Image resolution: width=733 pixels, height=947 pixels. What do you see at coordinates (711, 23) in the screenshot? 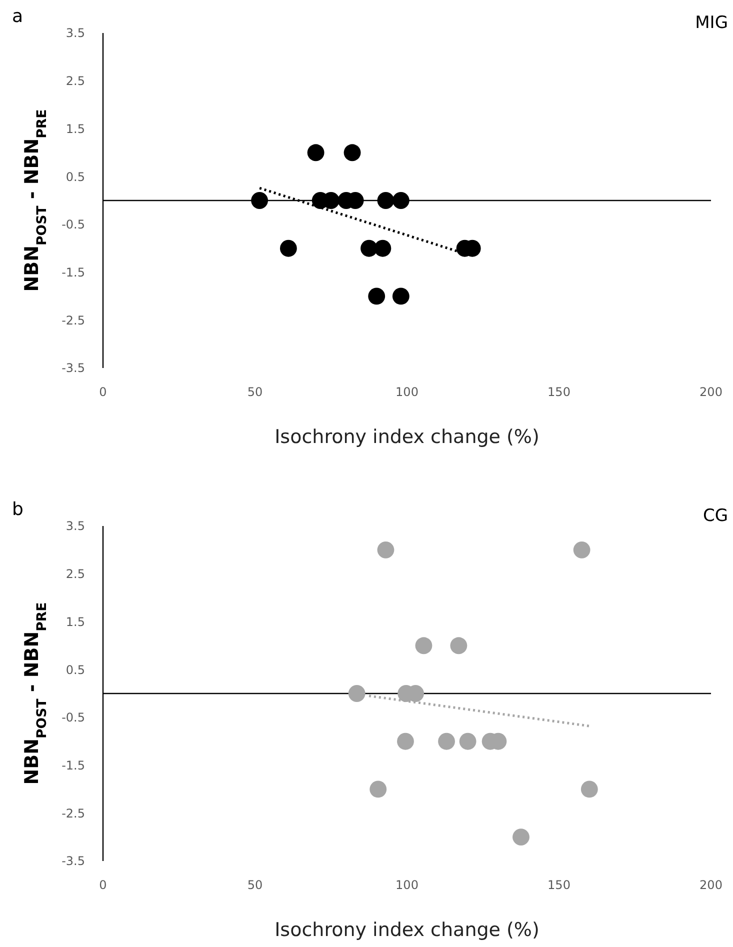
I see `chart-title: MIG` at bounding box center [711, 23].